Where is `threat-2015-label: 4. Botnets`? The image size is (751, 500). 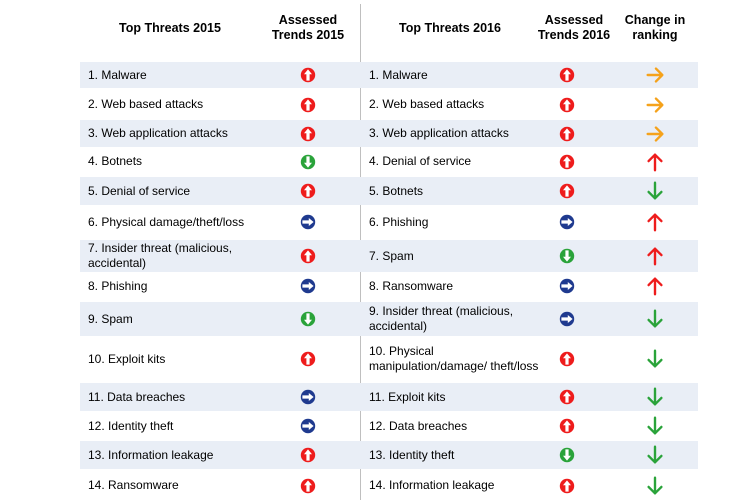 threat-2015-label: 4. Botnets is located at coordinates (115, 161).